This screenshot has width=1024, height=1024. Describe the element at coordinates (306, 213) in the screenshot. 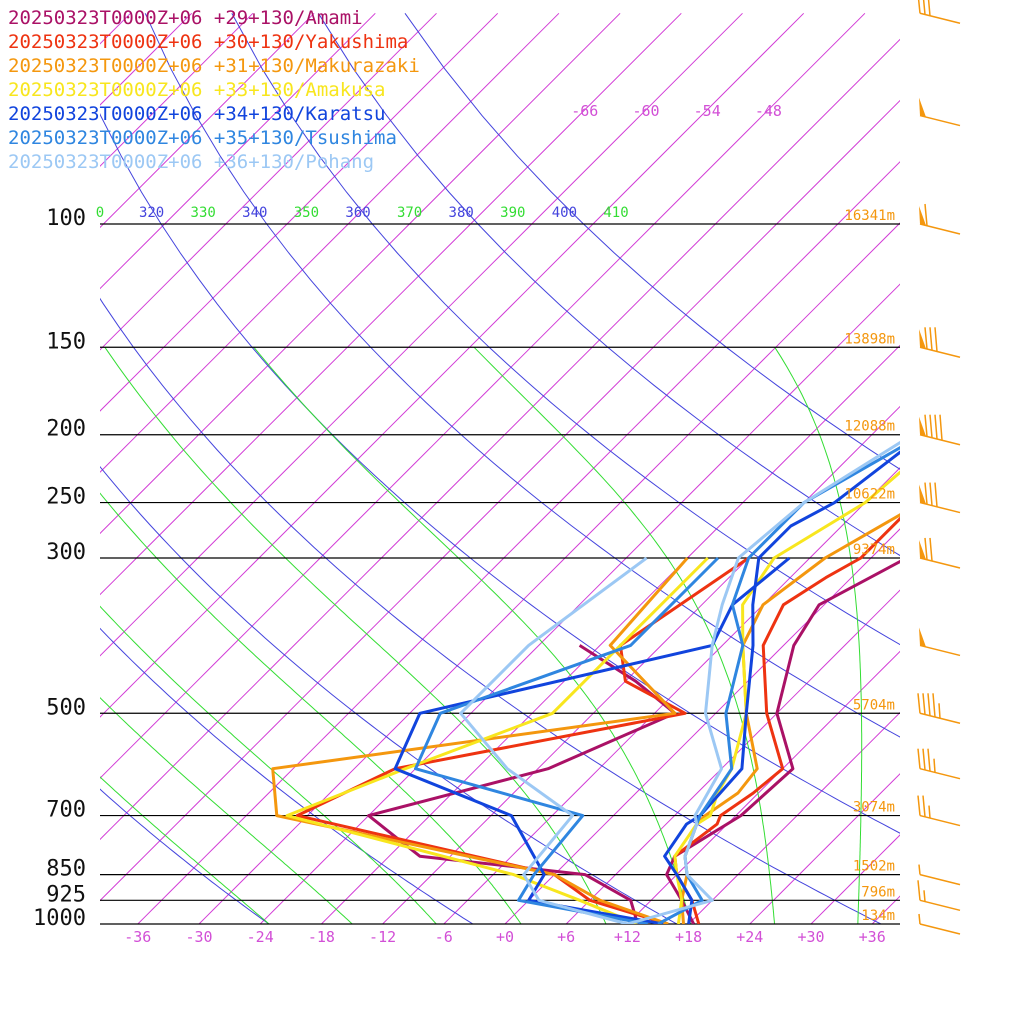

I see `theta-label: 350` at that location.